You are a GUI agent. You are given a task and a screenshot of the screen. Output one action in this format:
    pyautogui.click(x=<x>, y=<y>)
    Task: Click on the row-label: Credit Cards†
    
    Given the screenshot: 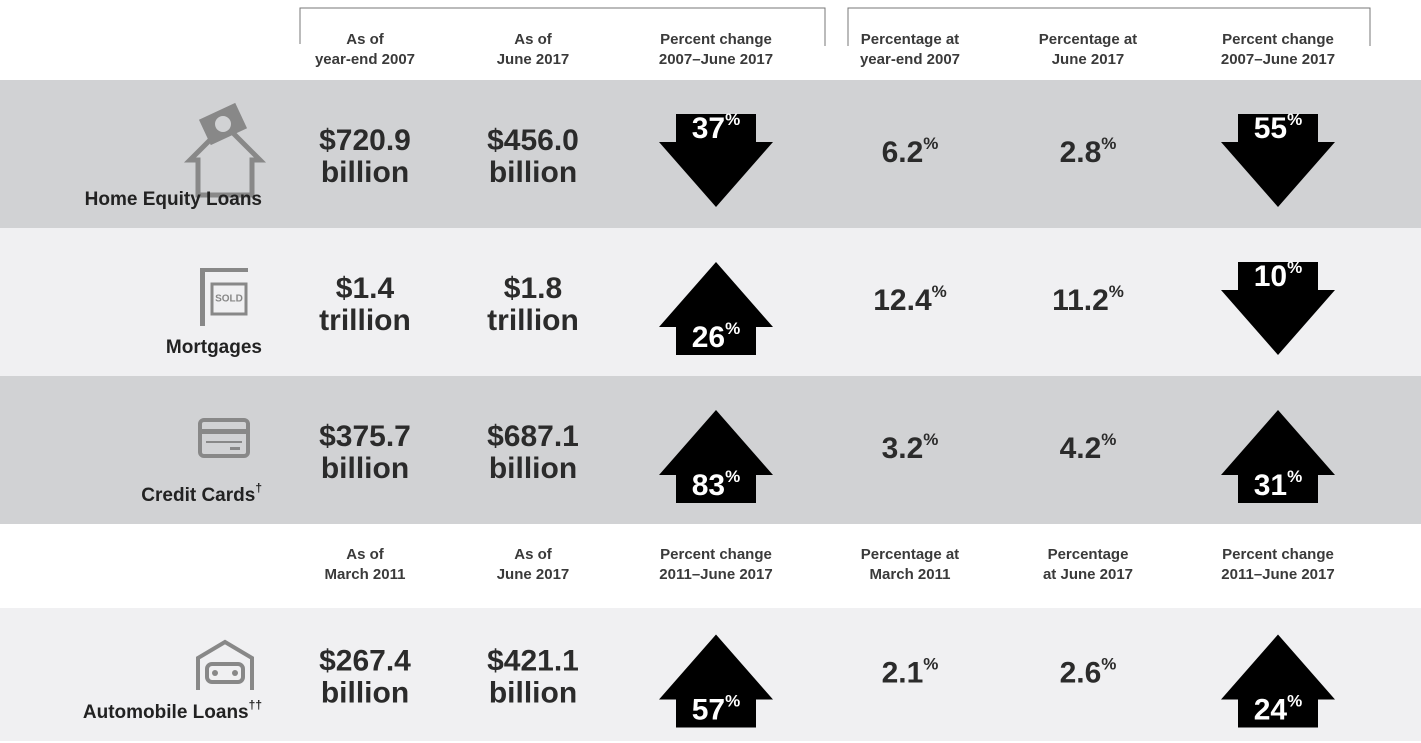 What is the action you would take?
    pyautogui.click(x=201, y=493)
    